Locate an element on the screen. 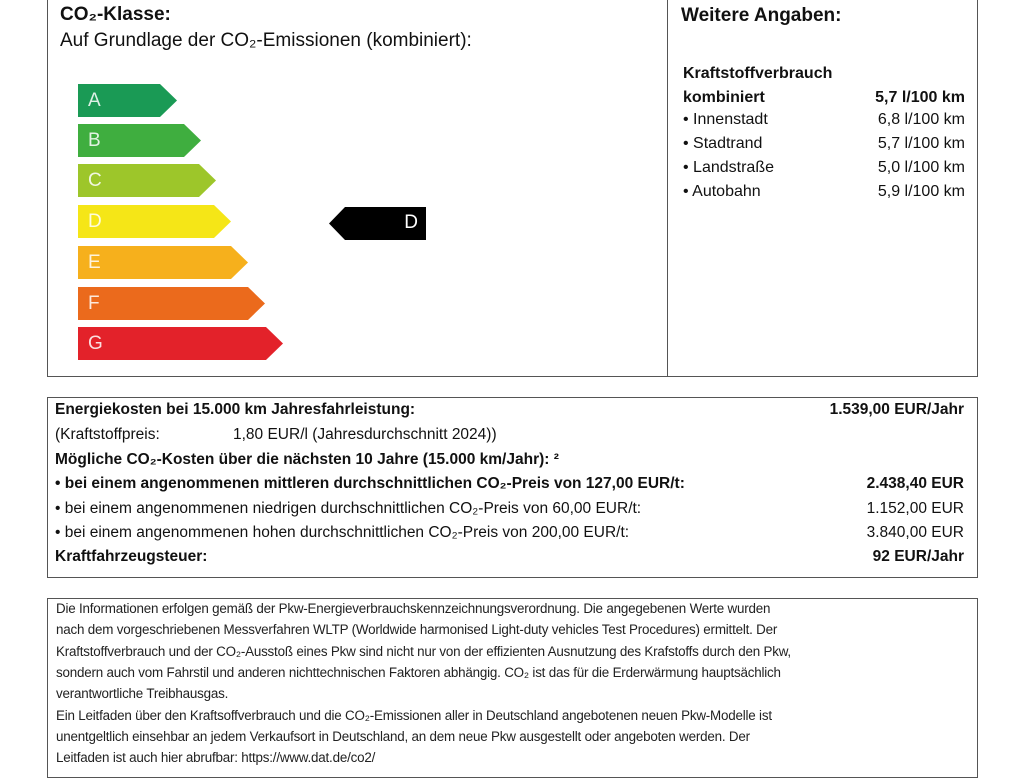  fuel-combined-value: 5,7 l/100 km is located at coordinates (920, 97).